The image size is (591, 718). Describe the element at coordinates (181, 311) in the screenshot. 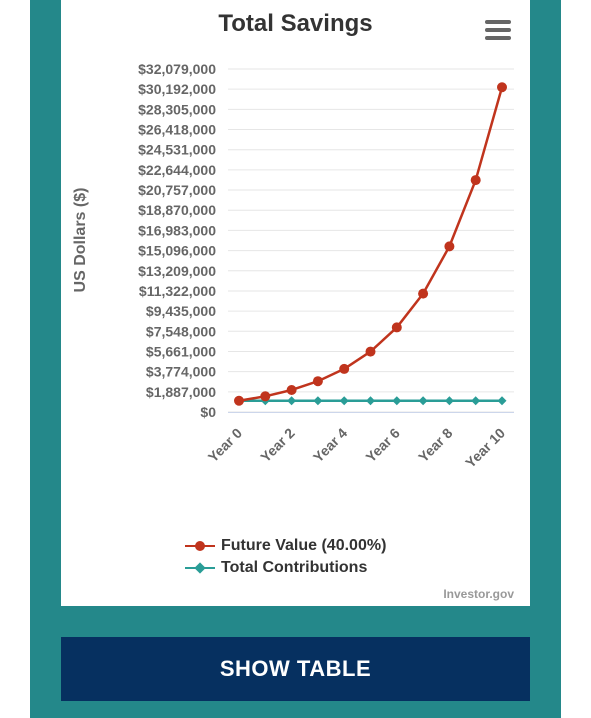

I see `y-tick-label: $9,435,000` at that location.